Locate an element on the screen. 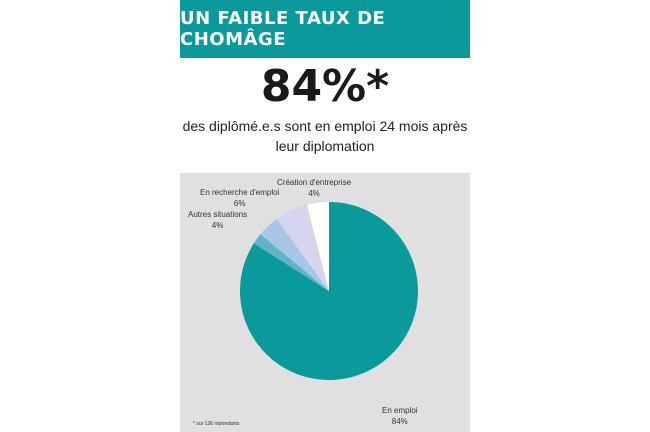 Image resolution: width=650 pixels, height=432 pixels. label-recherche-emploi: En recherche d'emploi 6% is located at coordinates (239, 198).